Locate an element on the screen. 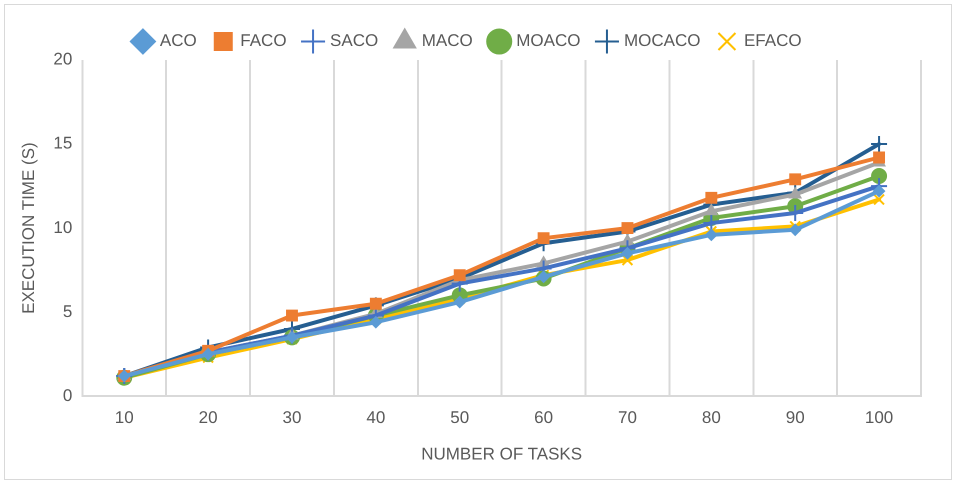  y-tick-label: 20 is located at coordinates (62, 59).